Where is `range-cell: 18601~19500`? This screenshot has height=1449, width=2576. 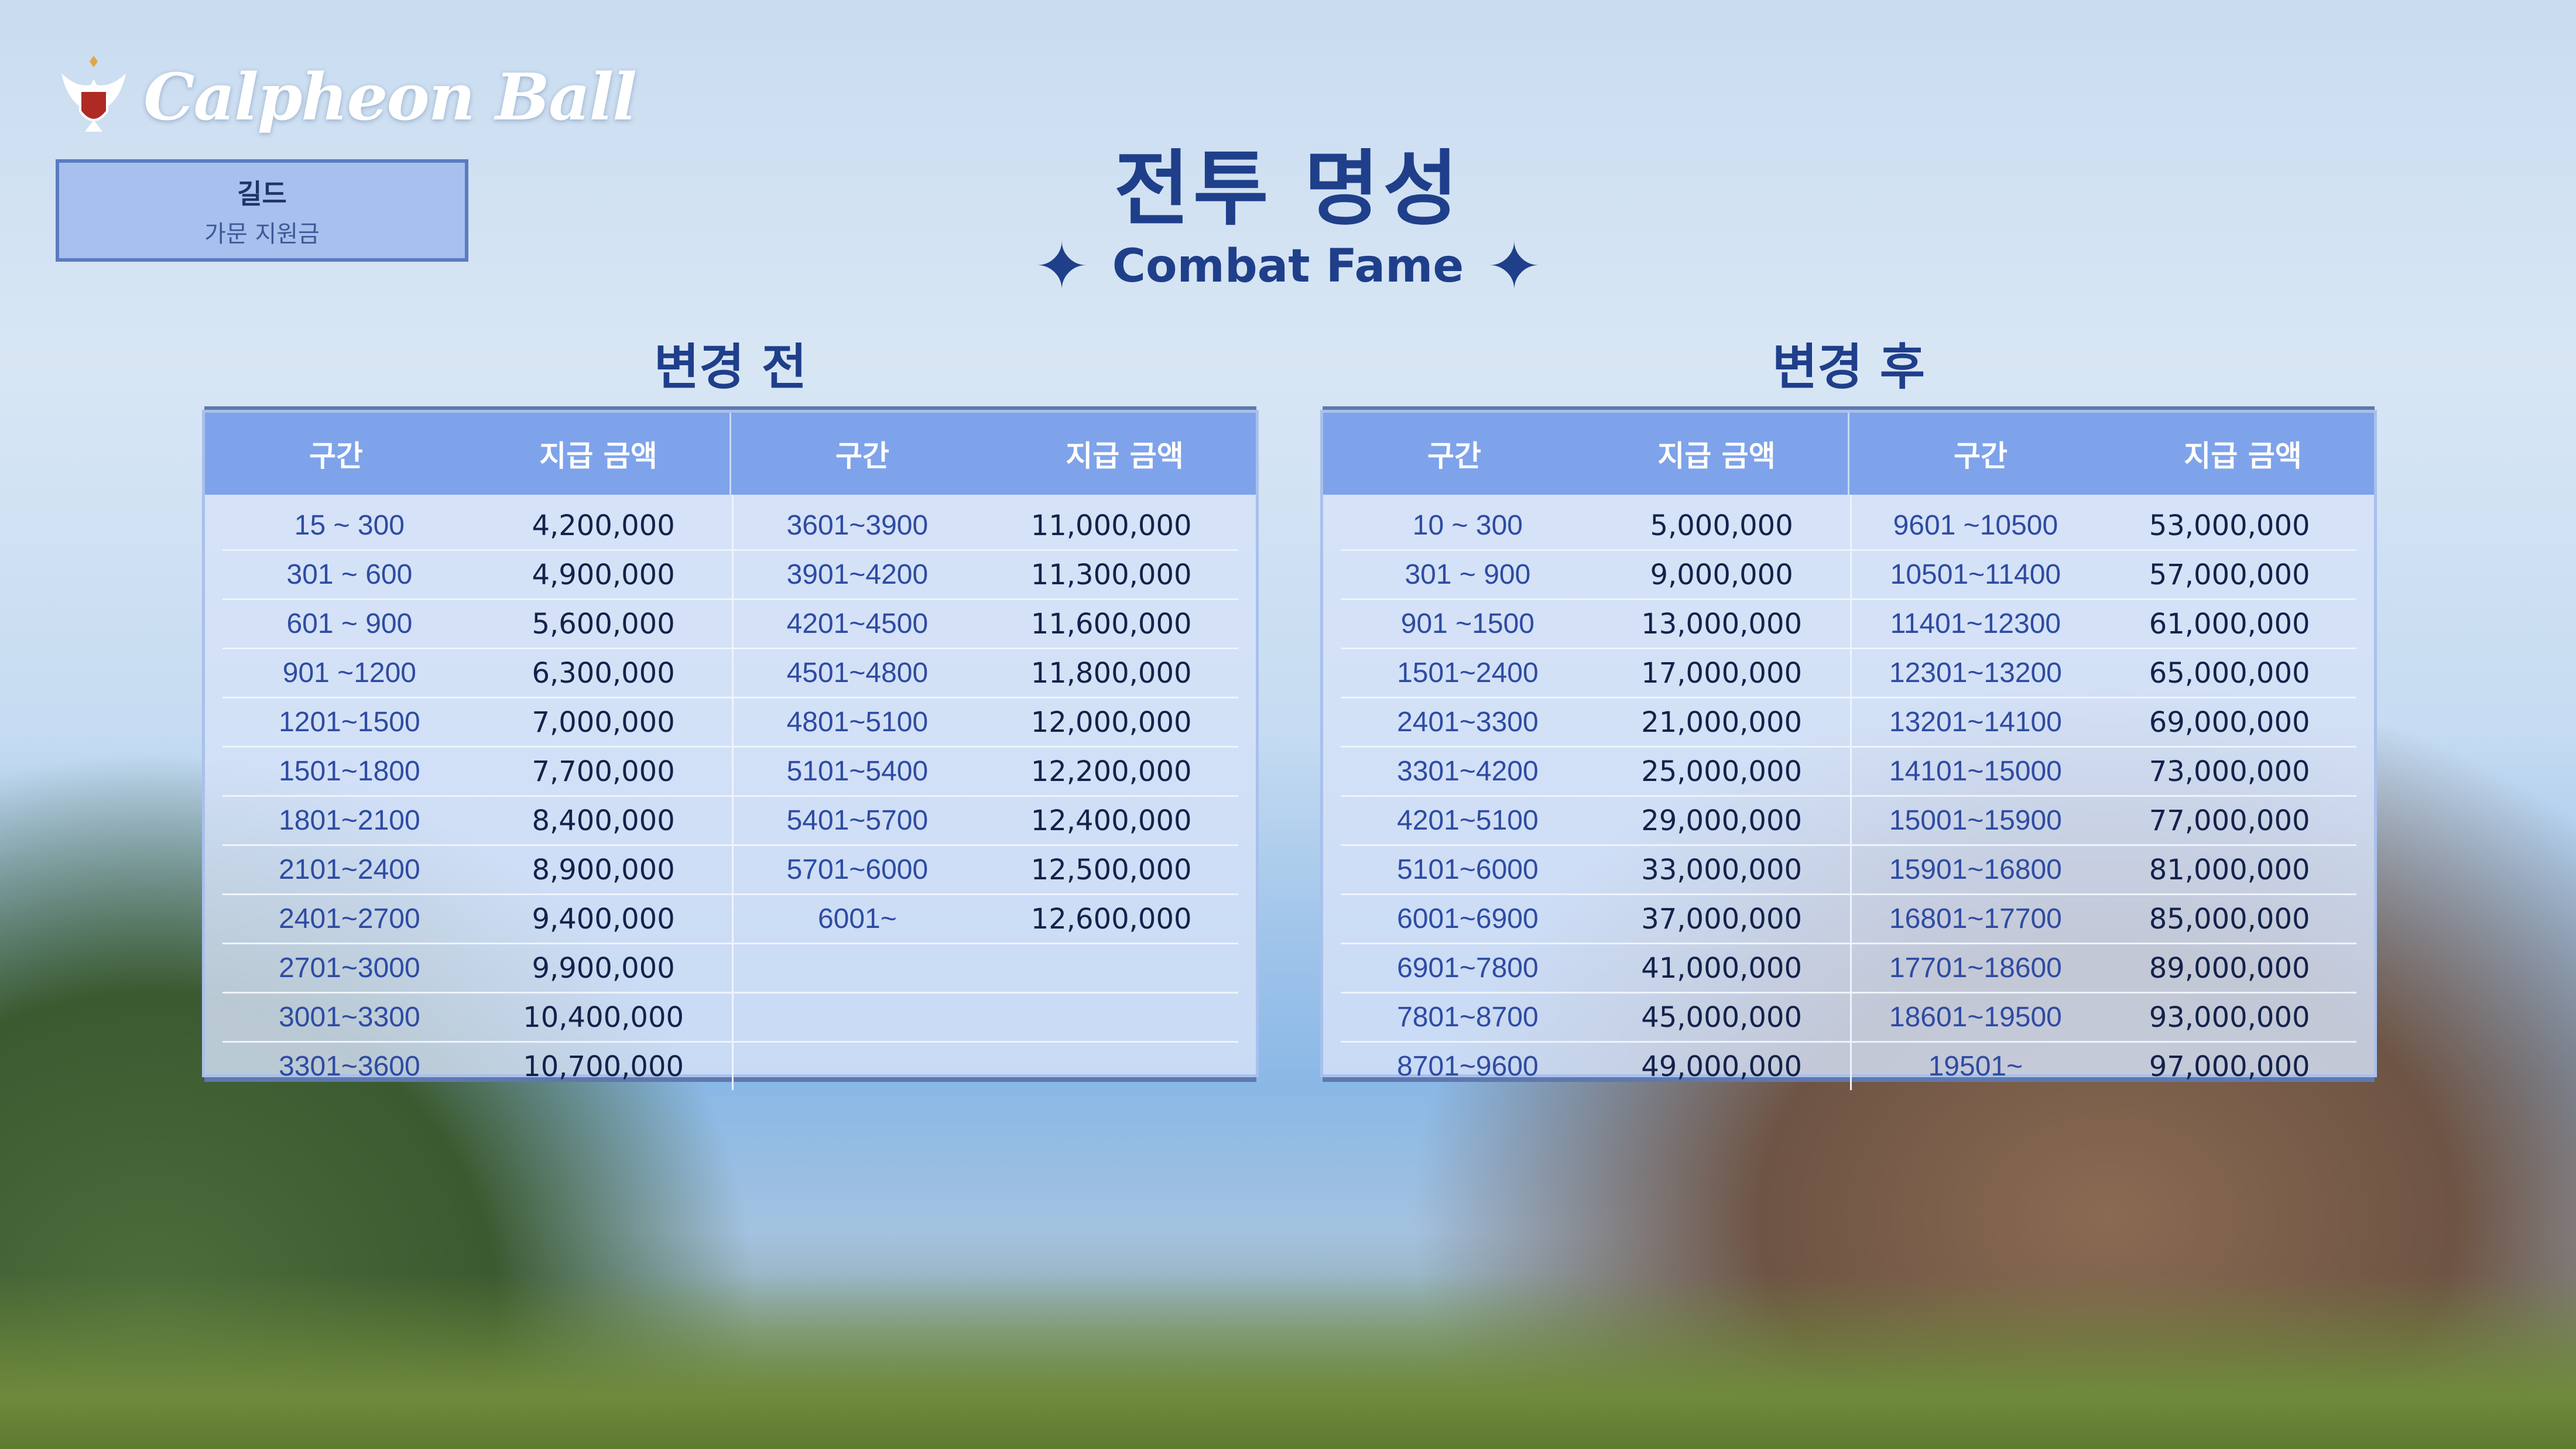
range-cell: 18601~19500 is located at coordinates (1975, 1018).